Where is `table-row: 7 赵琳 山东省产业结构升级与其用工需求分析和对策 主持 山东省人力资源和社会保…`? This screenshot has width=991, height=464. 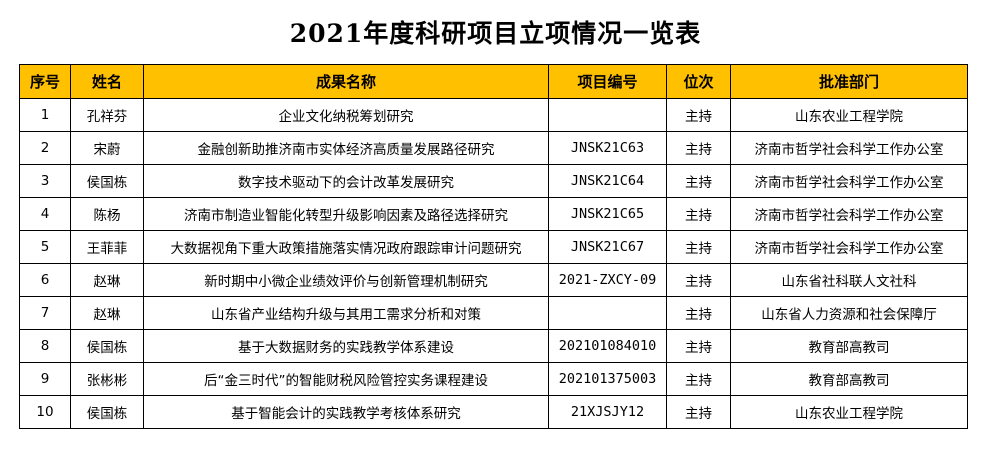
table-row: 7 赵琳 山东省产业结构升级与其用工需求分析和对策 主持 山东省人力资源和社会保… is located at coordinates (493, 313).